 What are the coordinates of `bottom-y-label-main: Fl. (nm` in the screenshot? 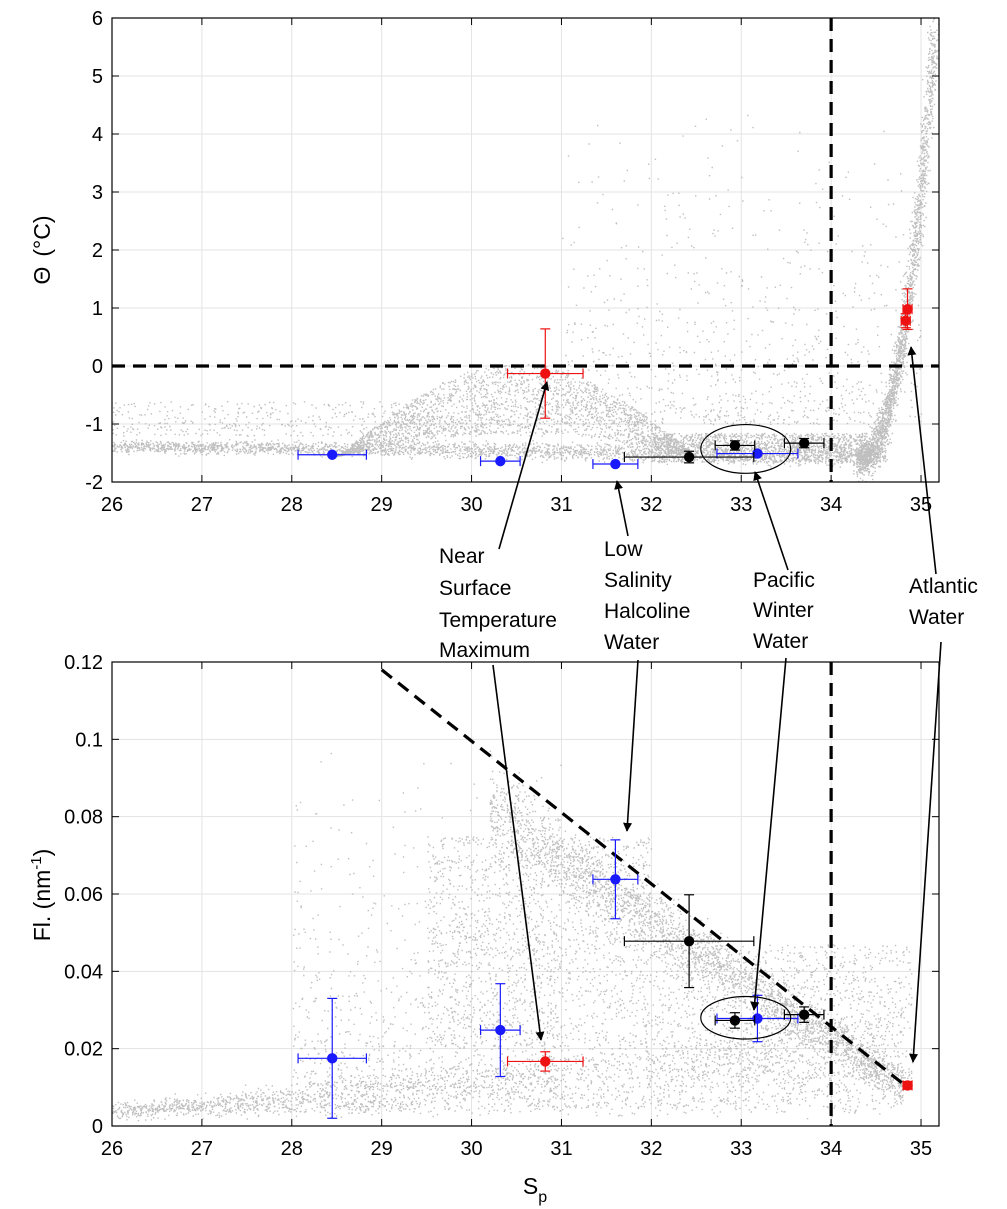 It's located at (42, 906).